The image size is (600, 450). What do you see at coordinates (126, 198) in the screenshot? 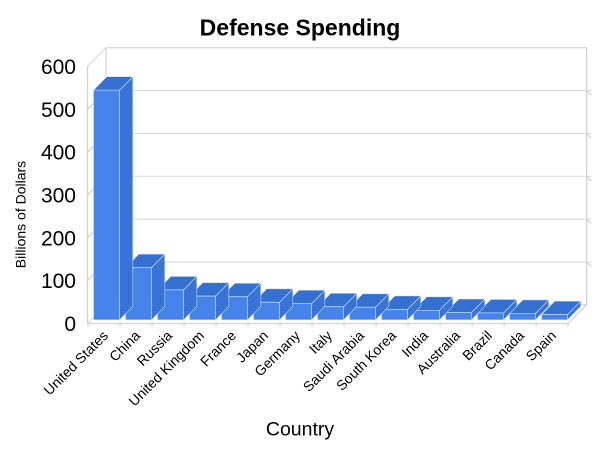
I see `bar-side-face` at bounding box center [126, 198].